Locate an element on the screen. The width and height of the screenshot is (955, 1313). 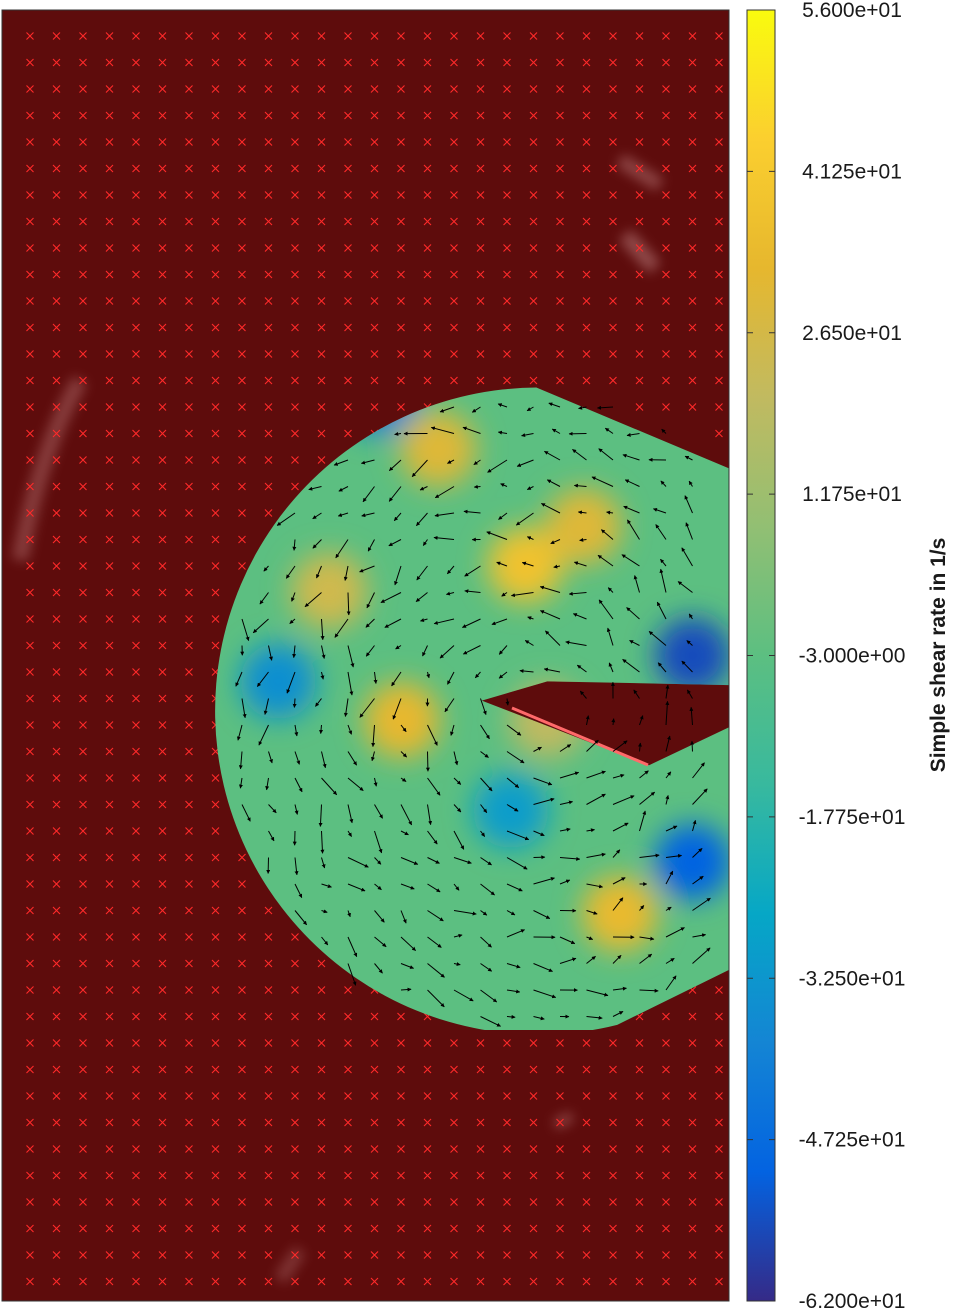
colorbar-tick-label: -3.000e+00 is located at coordinates (852, 656).